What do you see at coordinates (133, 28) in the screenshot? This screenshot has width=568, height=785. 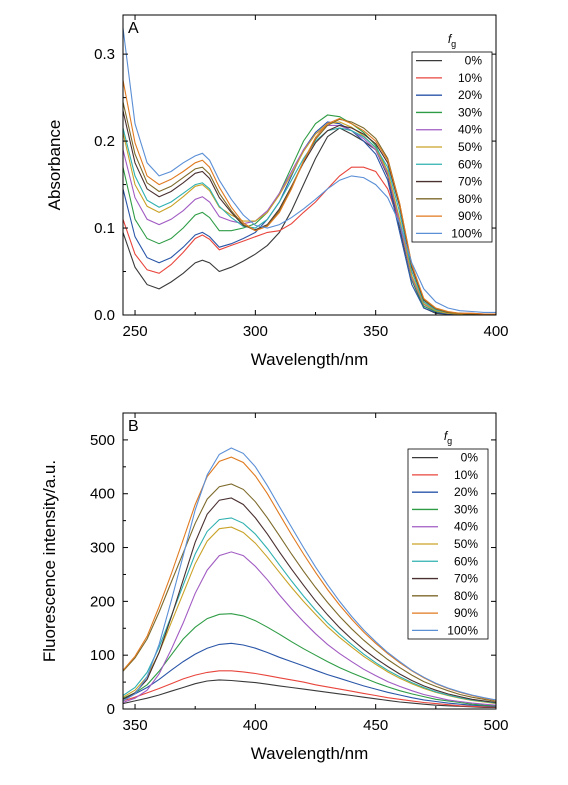 I see `panel-label: A` at bounding box center [133, 28].